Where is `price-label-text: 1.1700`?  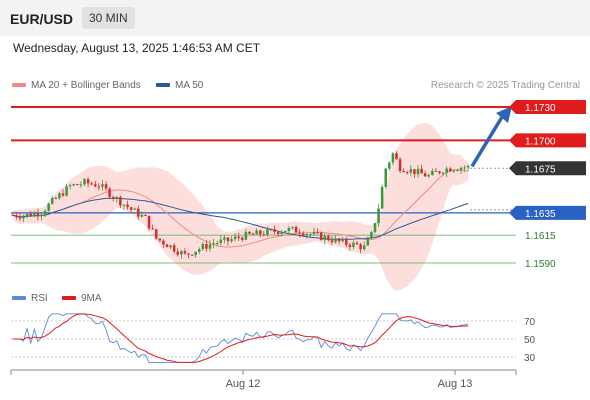
price-label-text: 1.1700 is located at coordinates (540, 141).